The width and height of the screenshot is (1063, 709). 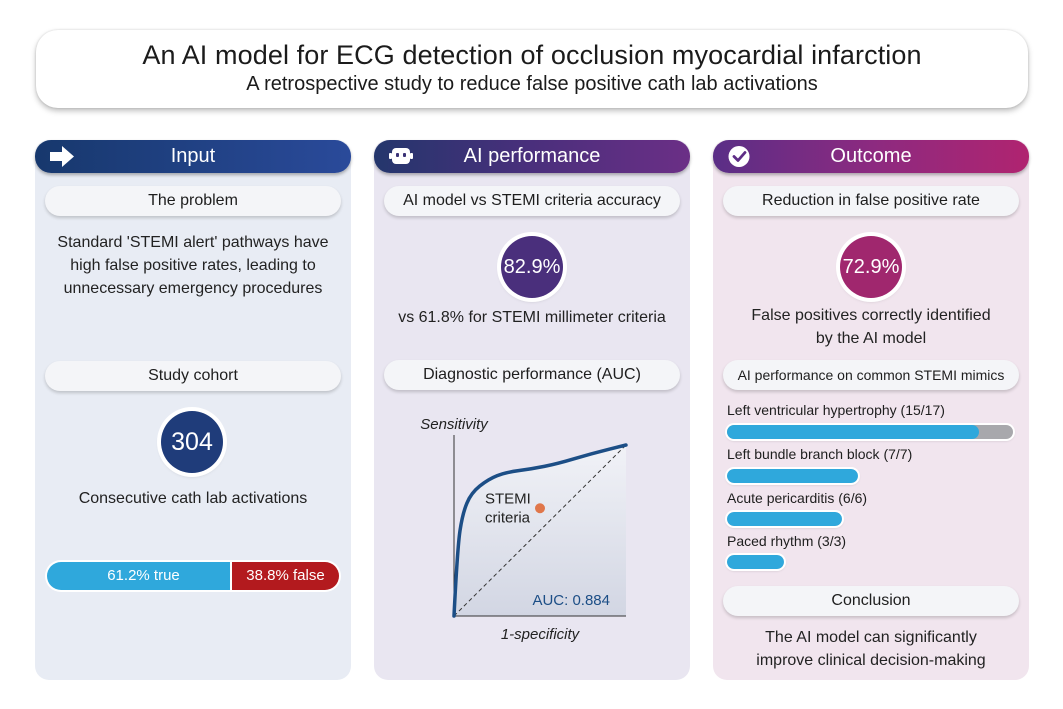 I want to click on cohort-count-circle: 304, so click(x=192, y=442).